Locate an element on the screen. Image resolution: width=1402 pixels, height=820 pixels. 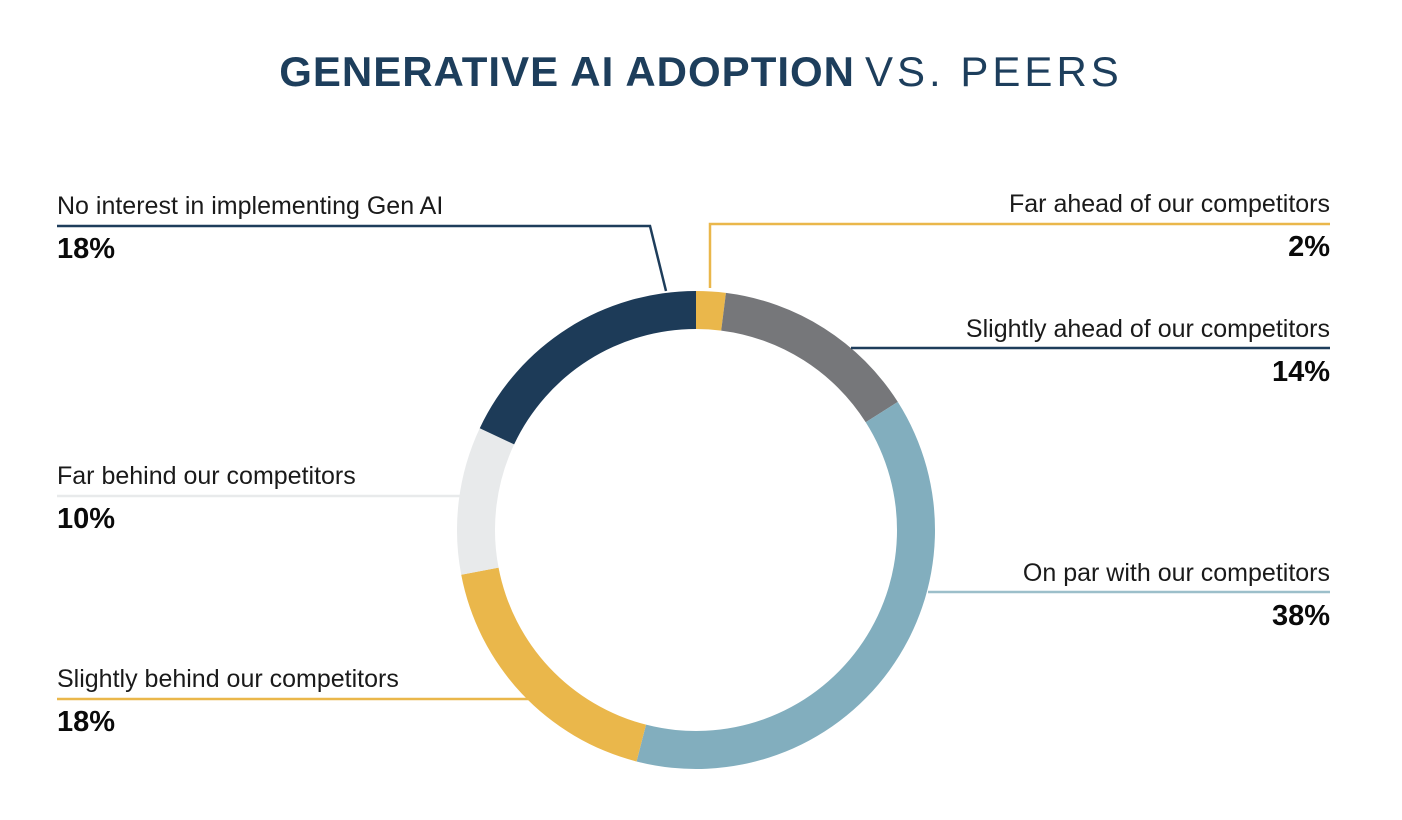
leader-line-no-interest is located at coordinates (362, 258).